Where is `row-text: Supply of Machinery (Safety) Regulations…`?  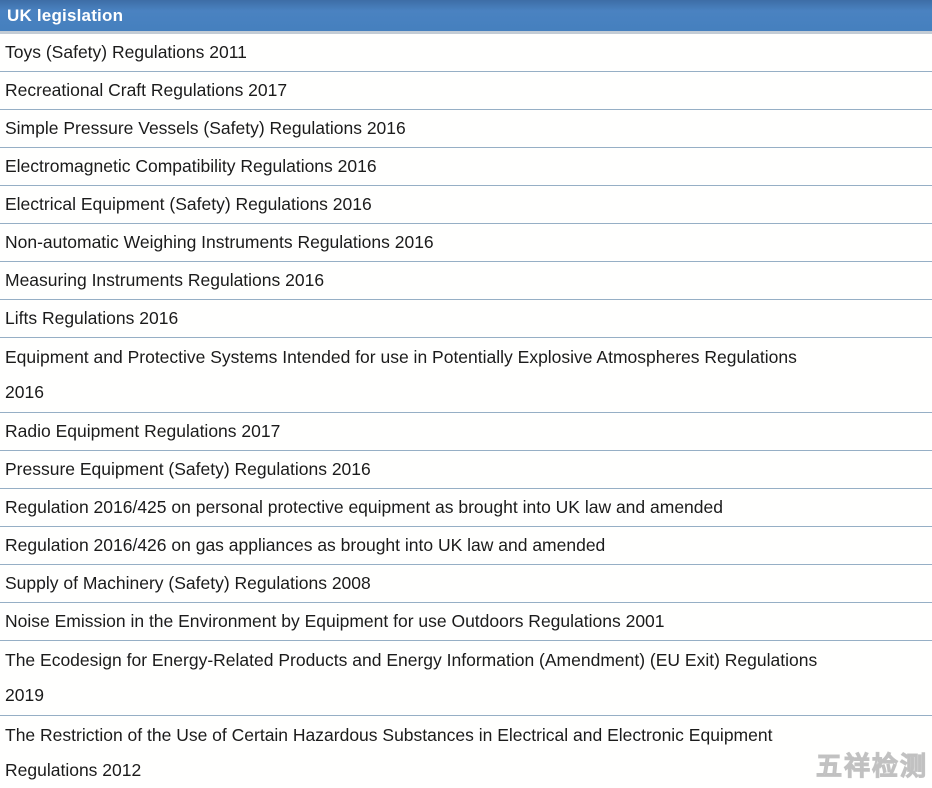
row-text: Supply of Machinery (Safety) Regulations… is located at coordinates (188, 583).